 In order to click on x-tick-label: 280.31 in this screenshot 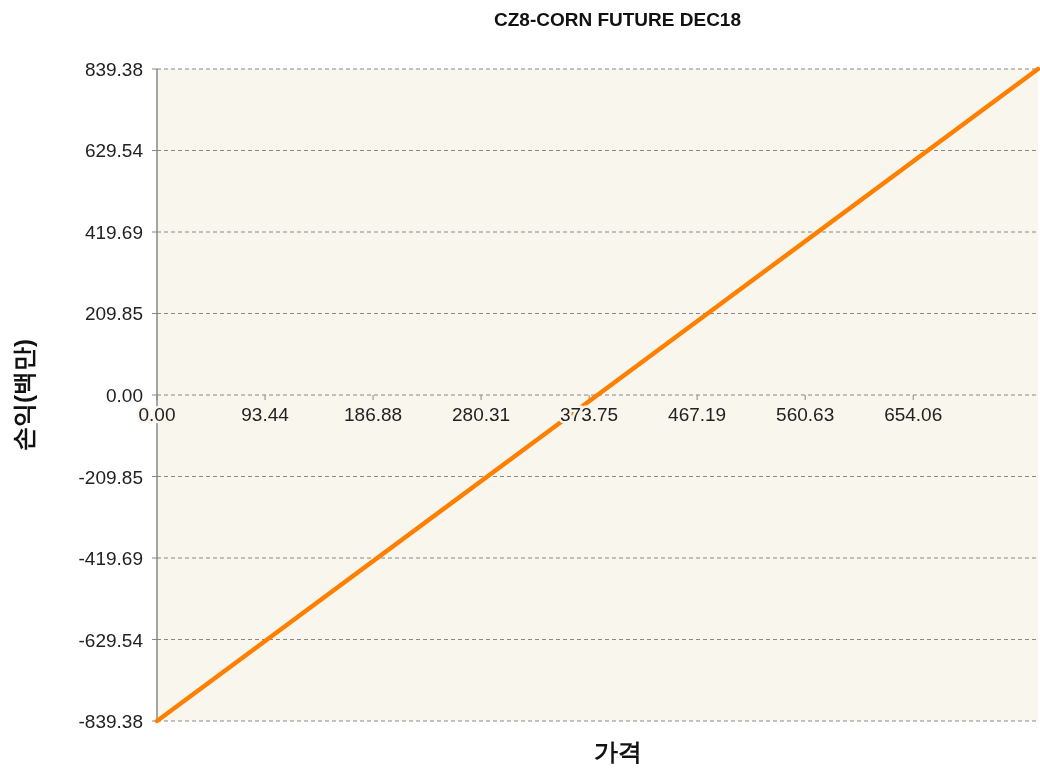, I will do `click(481, 414)`.